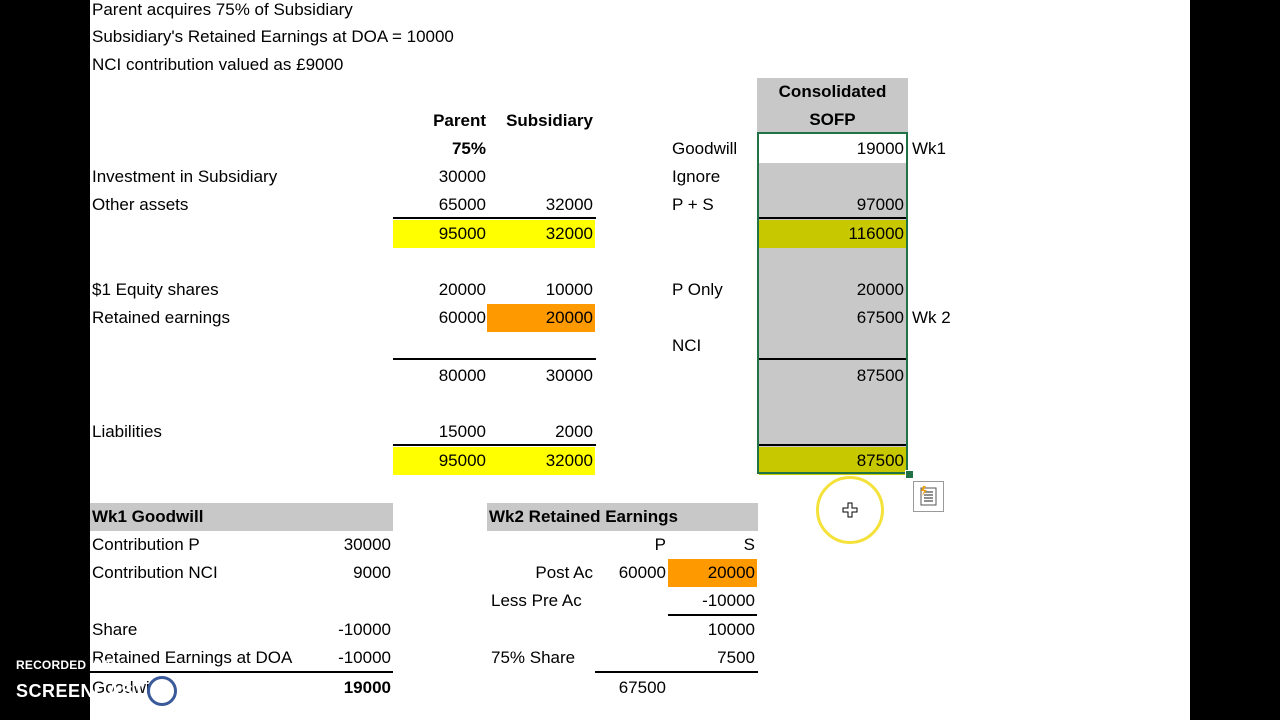  Describe the element at coordinates (642, 687) in the screenshot. I see `wk2-cell-total-p: 67500` at that location.